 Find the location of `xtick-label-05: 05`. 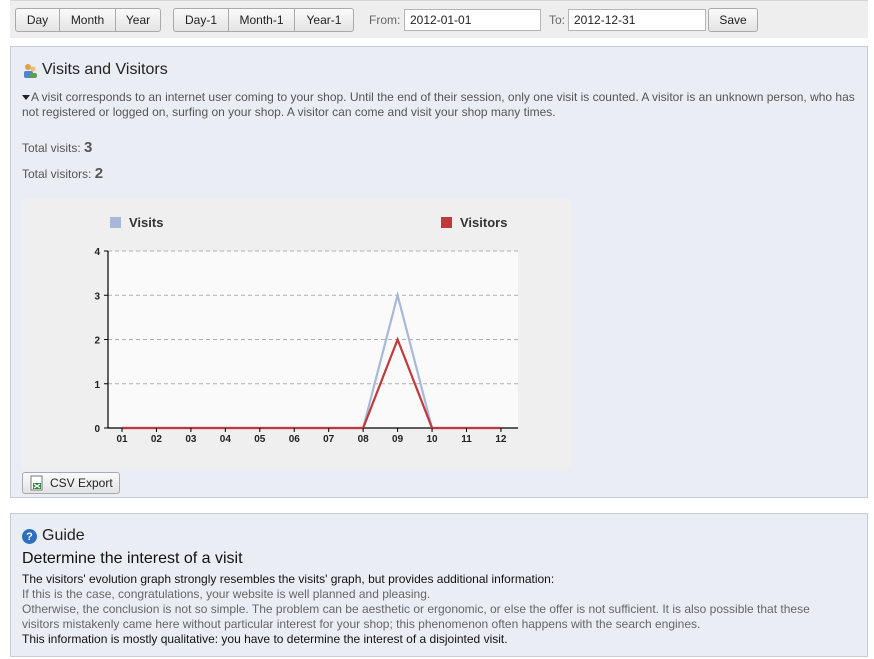

xtick-label-05: 05 is located at coordinates (260, 439).